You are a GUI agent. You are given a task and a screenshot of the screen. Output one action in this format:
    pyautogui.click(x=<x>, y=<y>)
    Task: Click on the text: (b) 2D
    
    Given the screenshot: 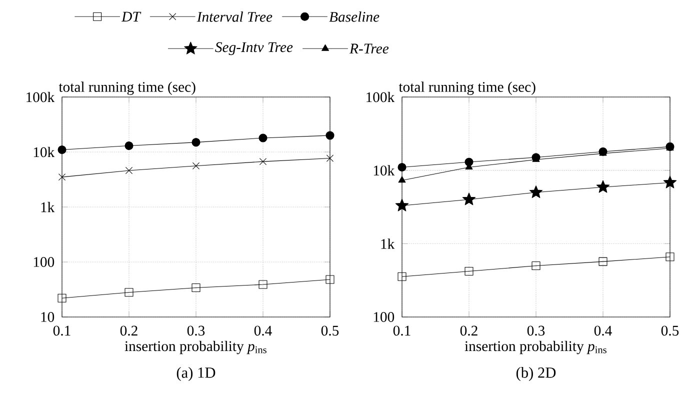 What is the action you would take?
    pyautogui.click(x=536, y=374)
    